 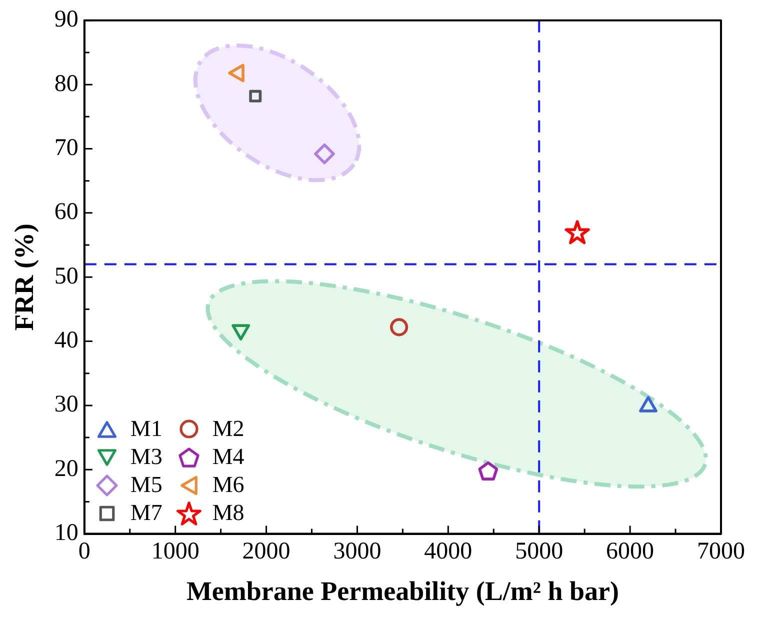 I want to click on legend-label: M6, so click(x=228, y=485).